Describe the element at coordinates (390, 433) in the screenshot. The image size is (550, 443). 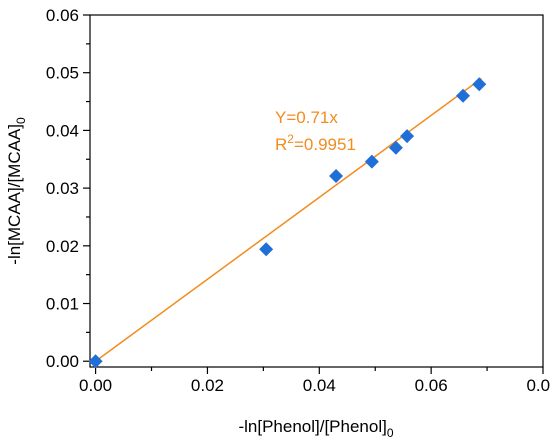
I see `x-axis-title-subscript: 0` at that location.